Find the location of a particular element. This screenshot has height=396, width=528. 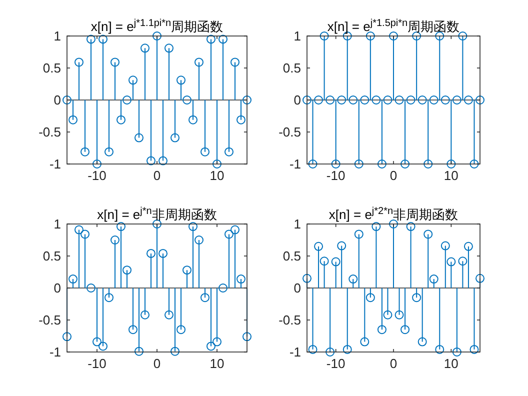

chart-title: x[n] = e$^{j*1.5pi*n}$周期函数 is located at coordinates (393, 26).